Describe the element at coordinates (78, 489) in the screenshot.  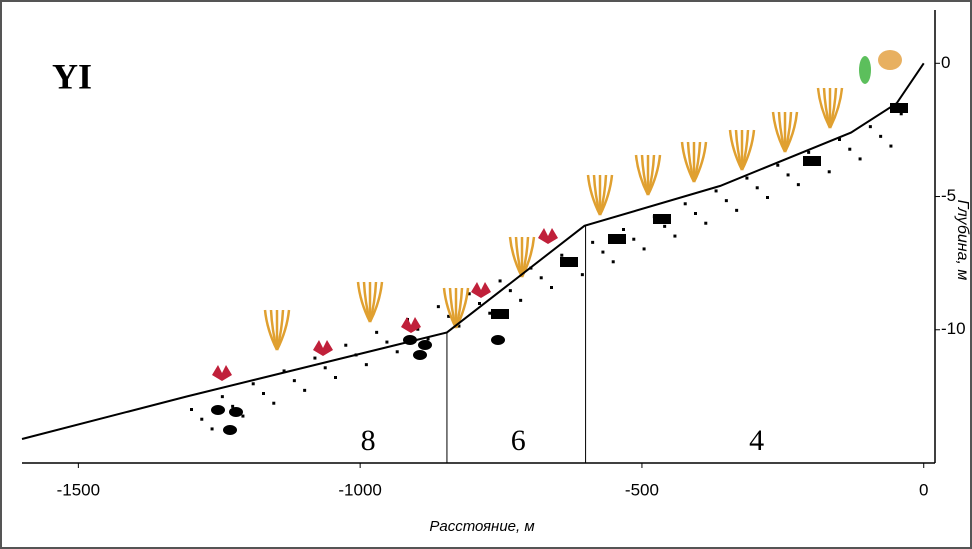
I see `x-tick-label: -1500` at that location.